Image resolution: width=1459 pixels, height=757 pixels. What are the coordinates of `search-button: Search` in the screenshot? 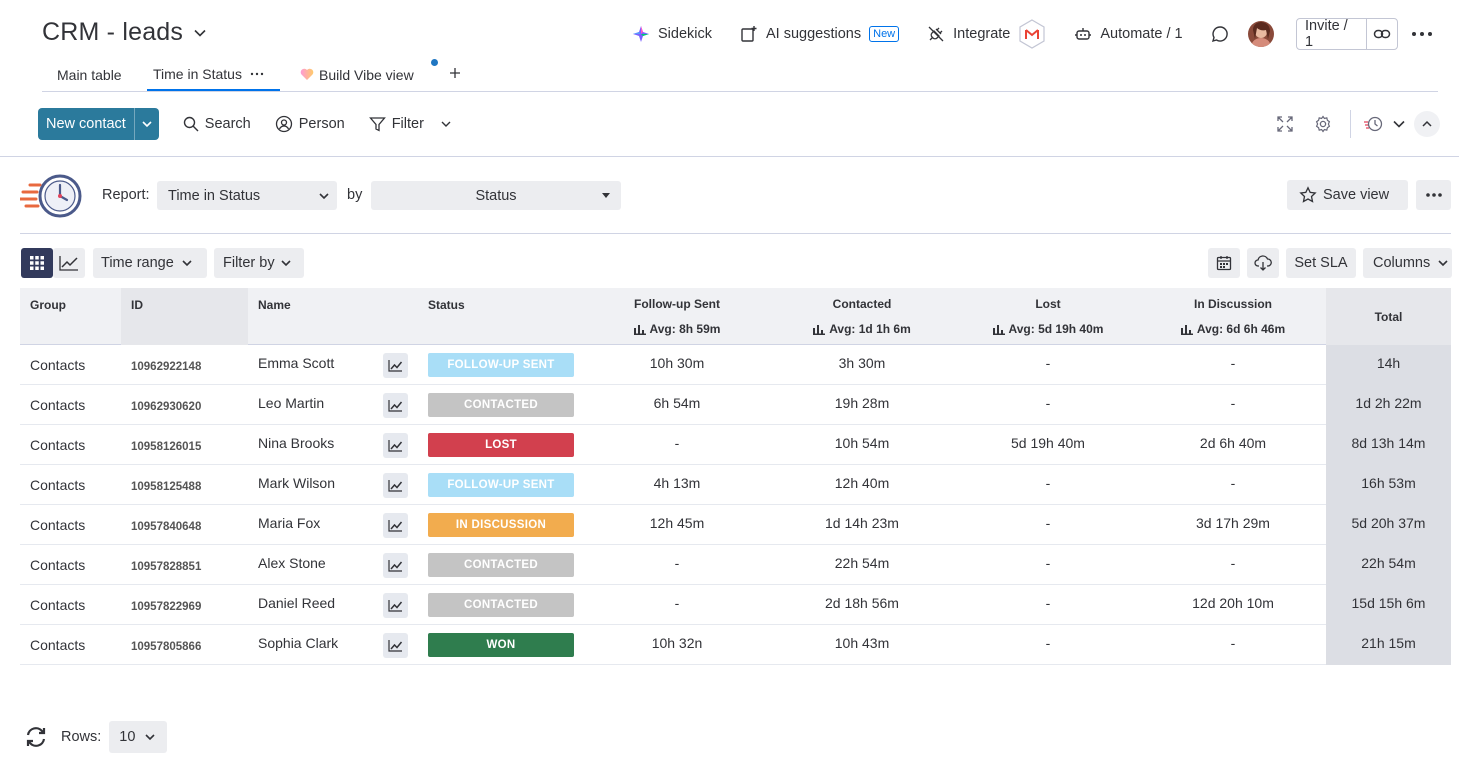 It's located at (217, 124).